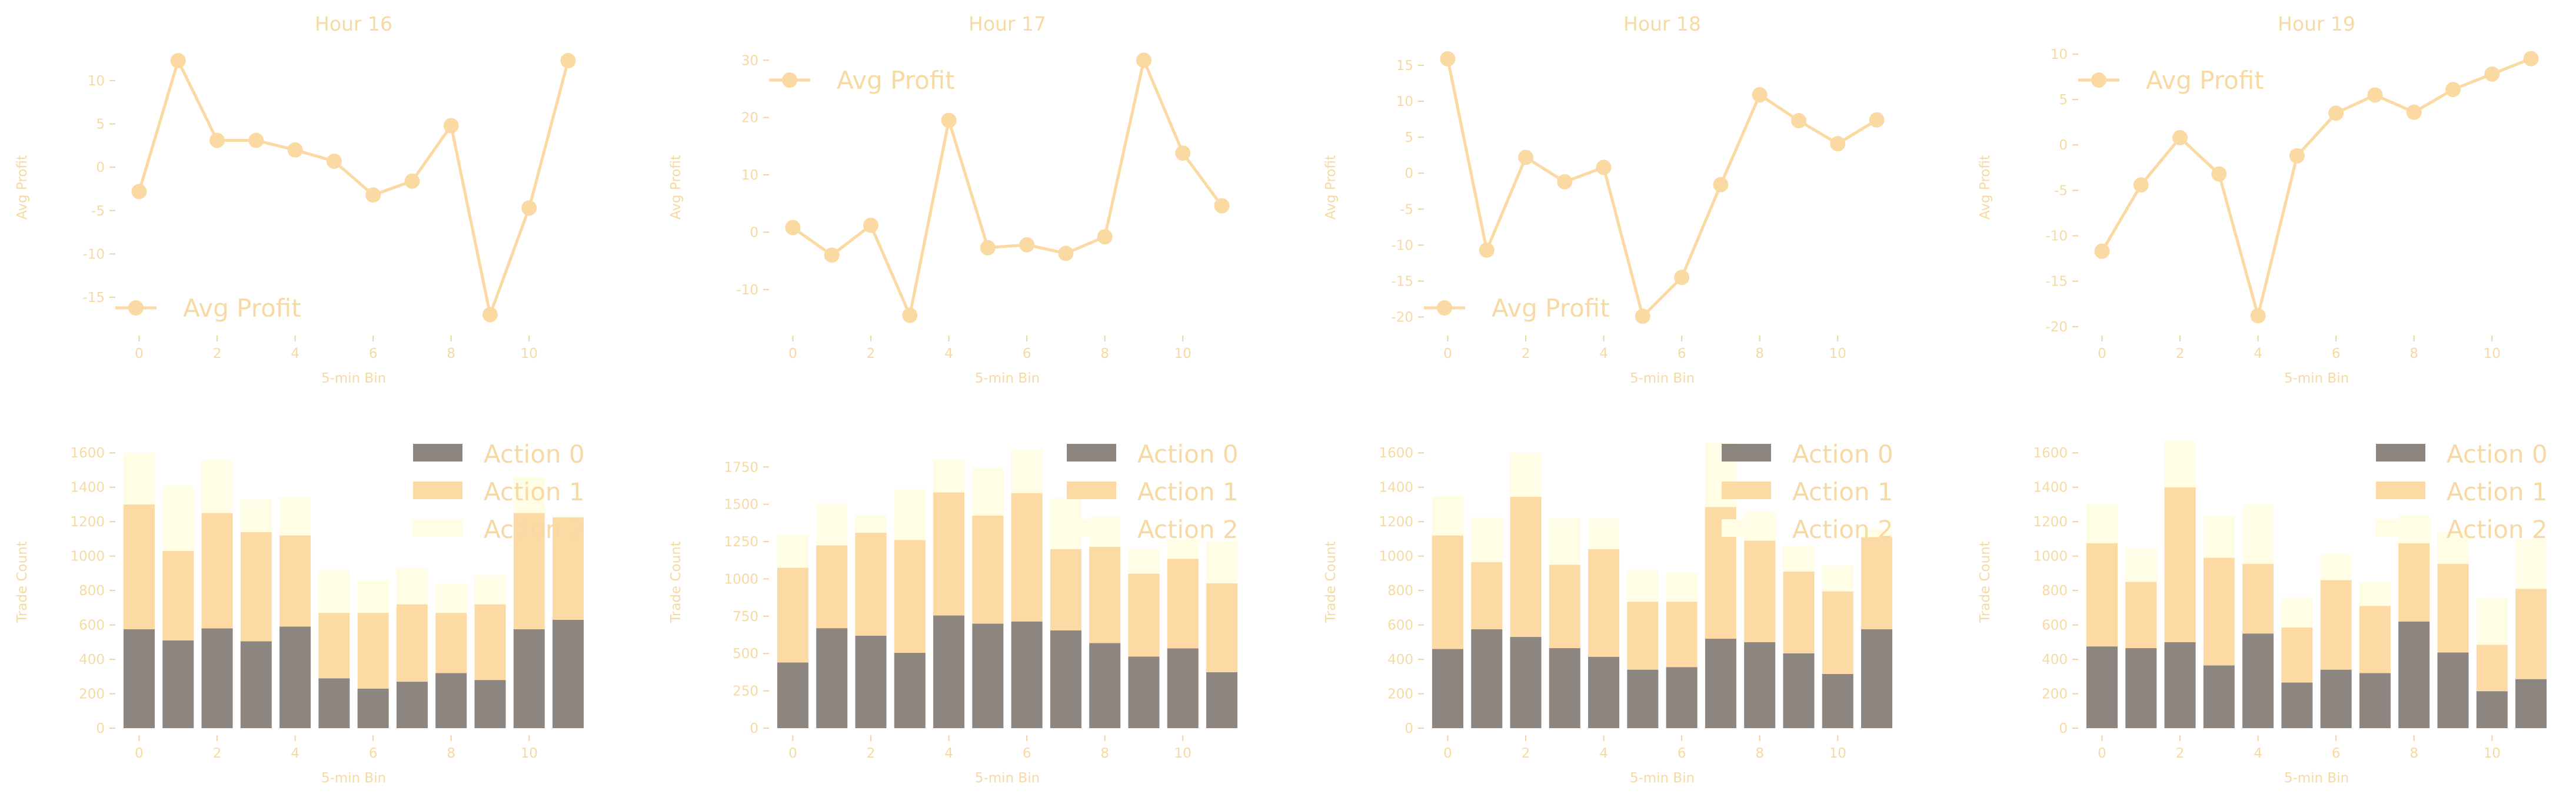 This screenshot has width=2576, height=800. Describe the element at coordinates (93, 298) in the screenshot. I see `y-tick-label: -15` at that location.